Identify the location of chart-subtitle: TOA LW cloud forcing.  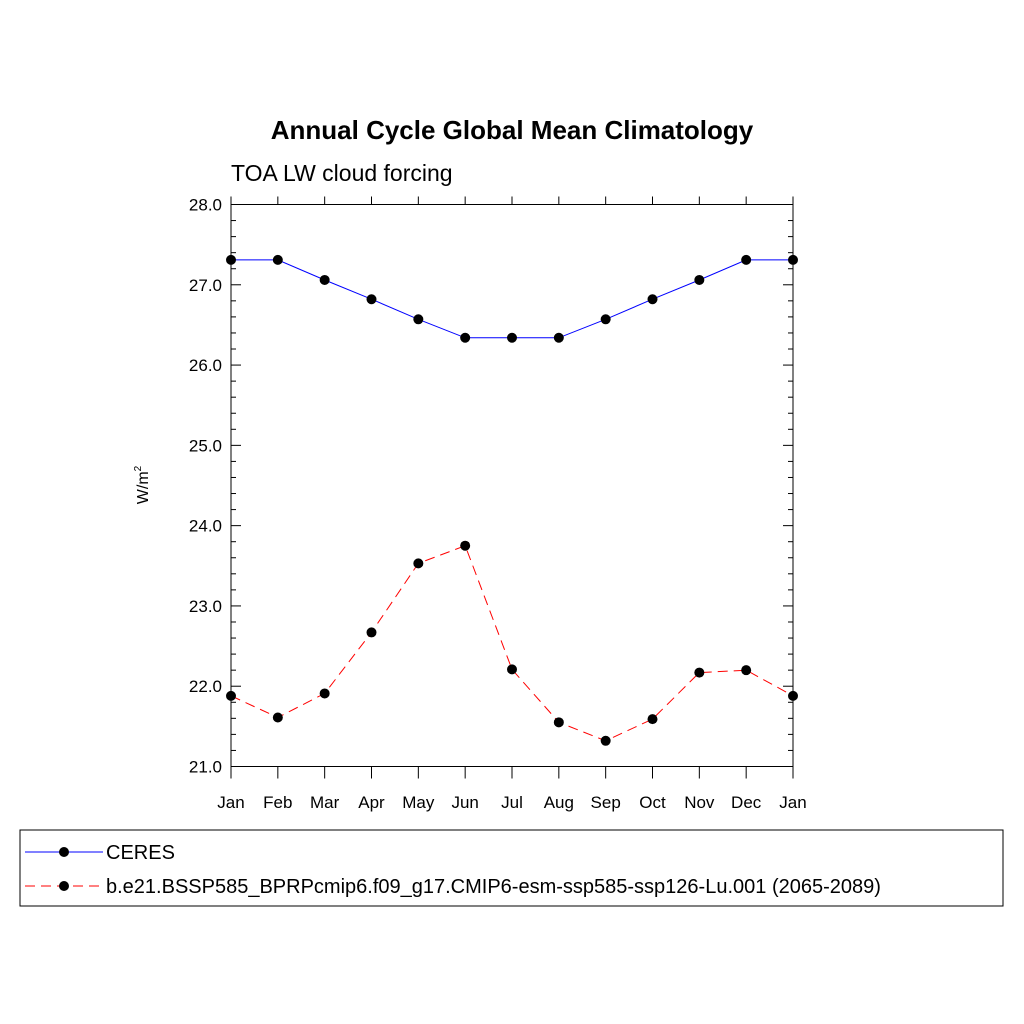
(342, 173).